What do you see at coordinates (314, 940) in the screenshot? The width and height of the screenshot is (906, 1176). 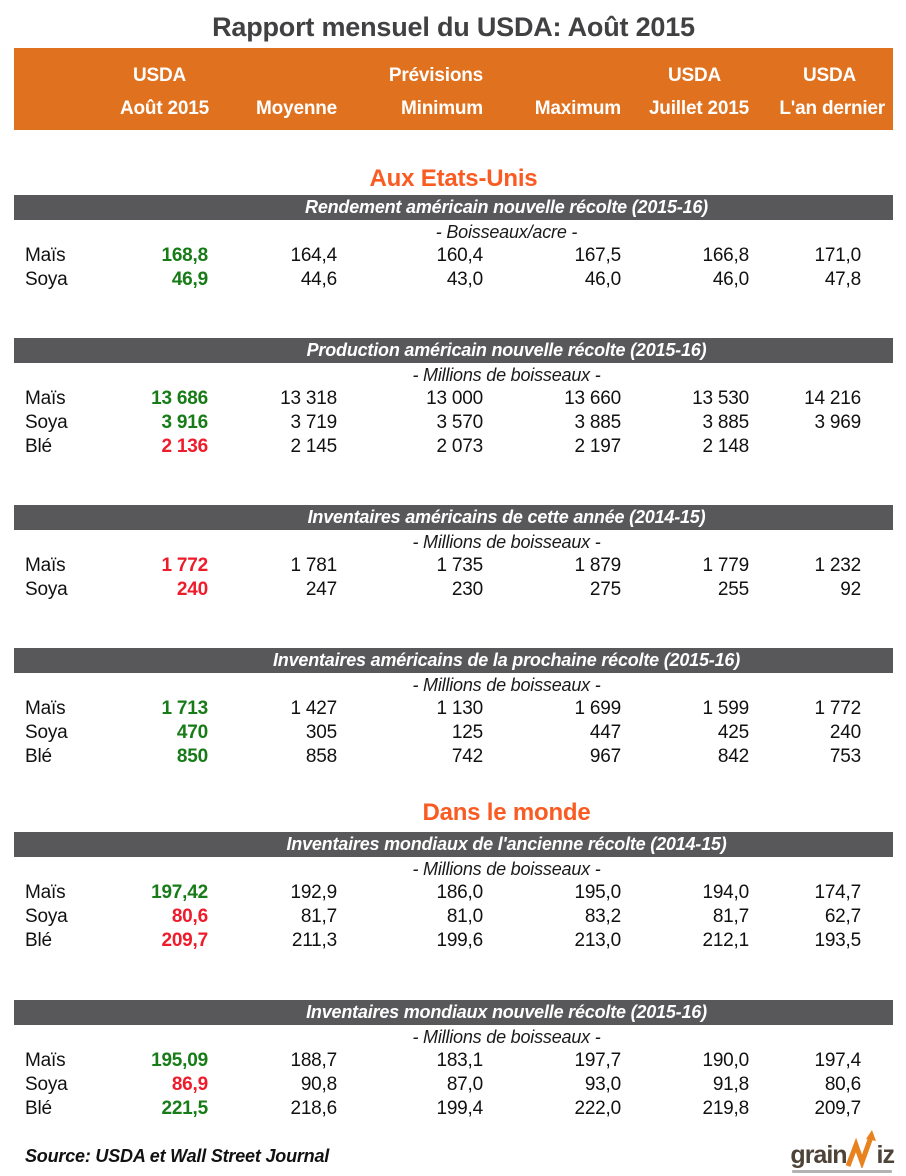 I see `value: 211,3` at bounding box center [314, 940].